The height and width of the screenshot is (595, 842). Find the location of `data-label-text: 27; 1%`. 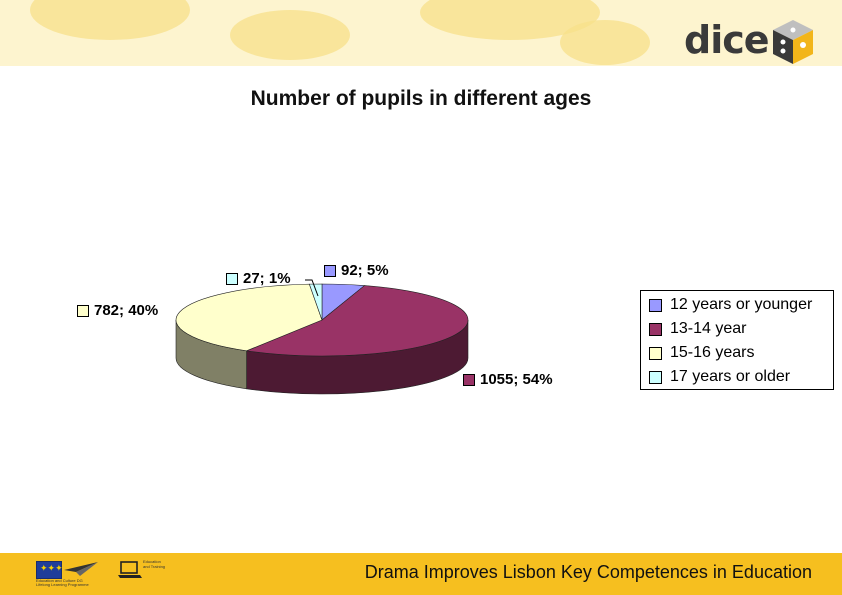

data-label-text: 27; 1% is located at coordinates (267, 278).